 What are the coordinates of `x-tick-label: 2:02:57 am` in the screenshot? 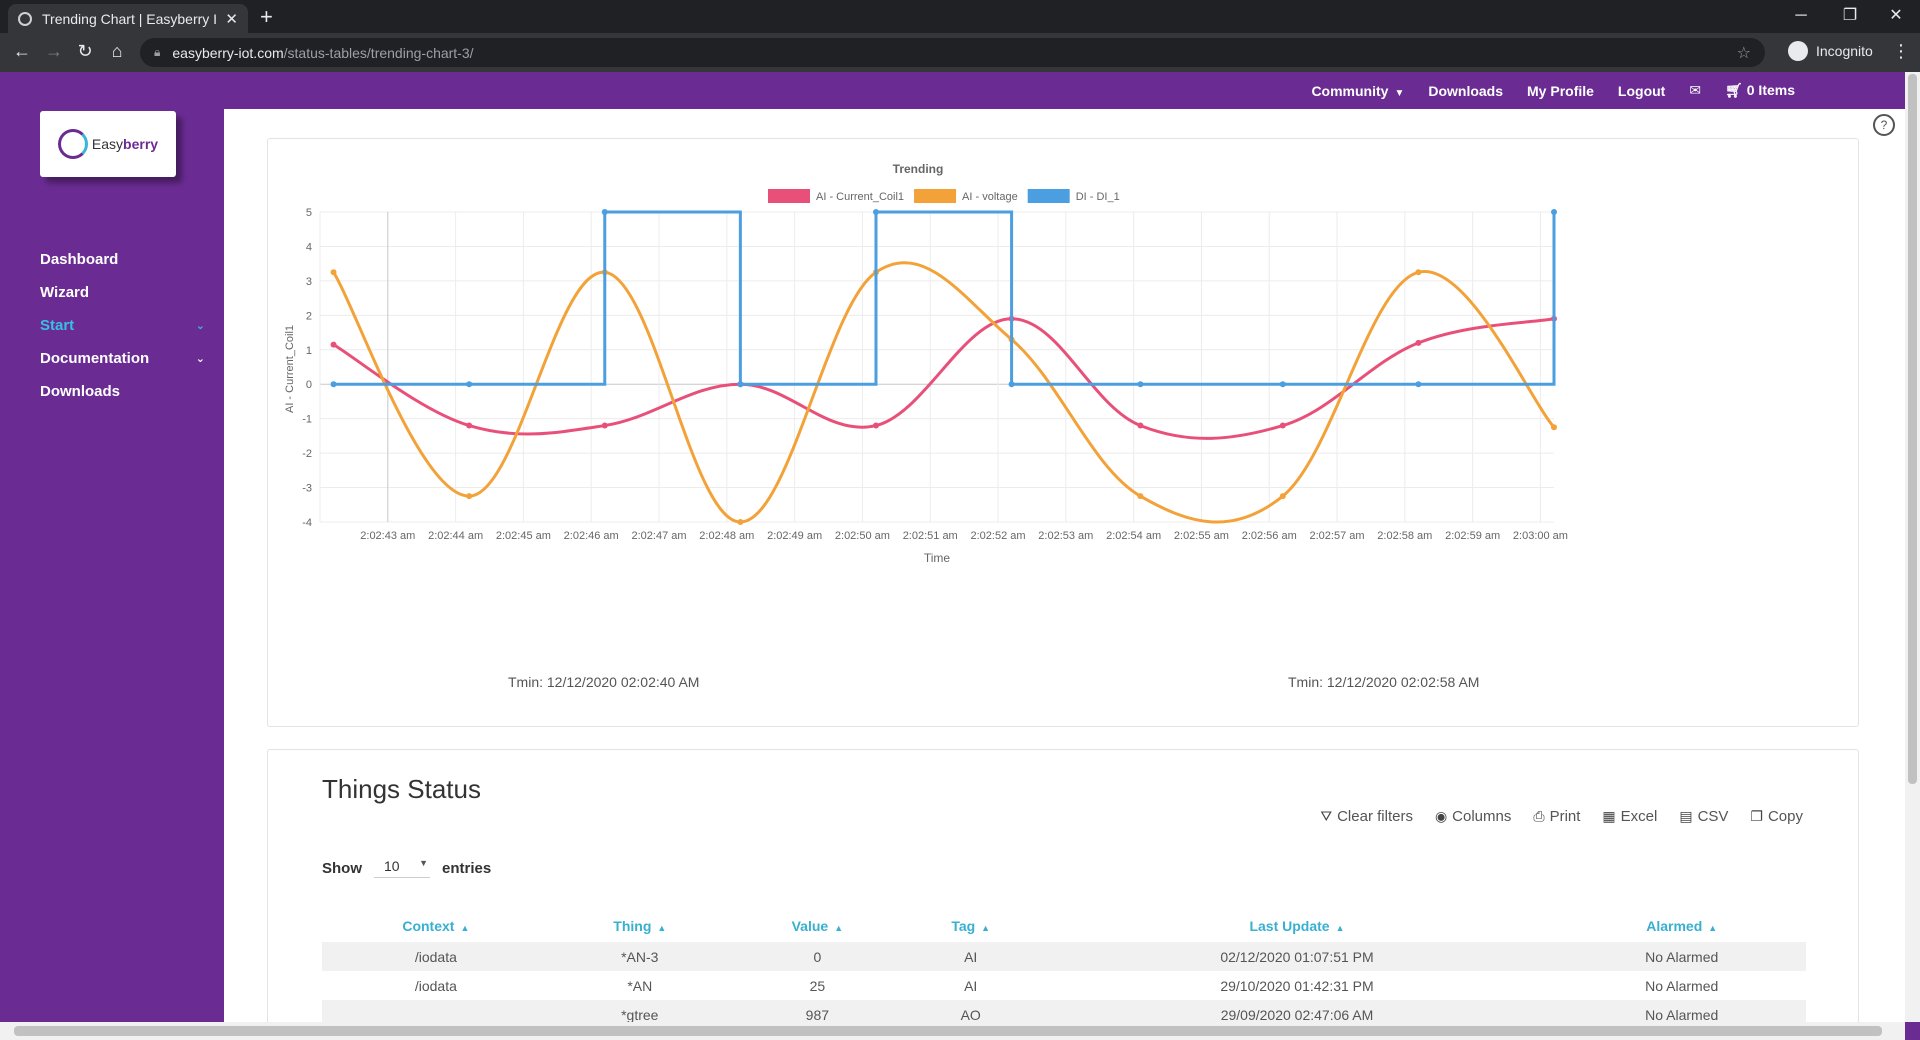 It's located at (1337, 536).